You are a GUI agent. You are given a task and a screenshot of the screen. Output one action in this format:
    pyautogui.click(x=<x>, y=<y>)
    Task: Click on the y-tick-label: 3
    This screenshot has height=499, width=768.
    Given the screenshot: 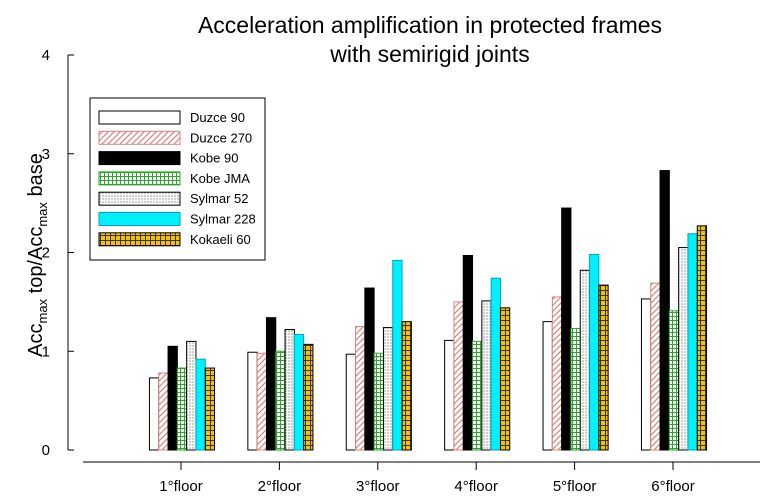 What is the action you would take?
    pyautogui.click(x=46, y=154)
    